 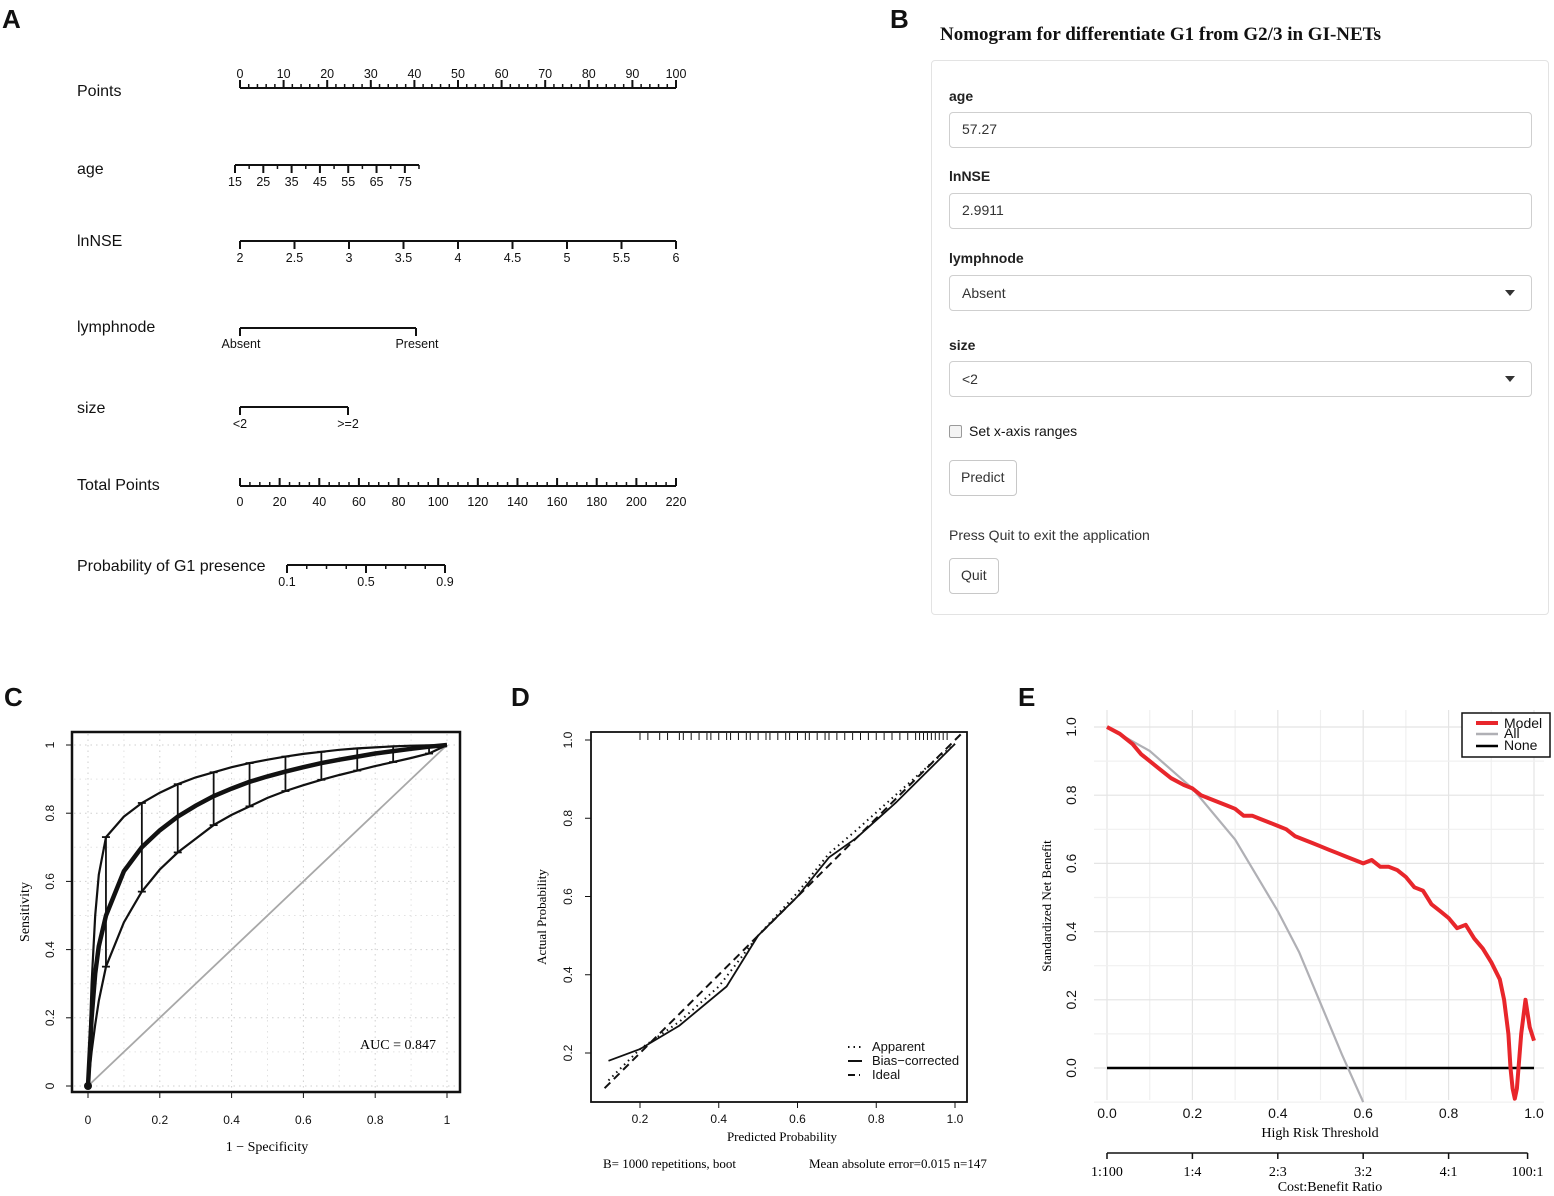 I want to click on nomogram-tick-label: 20, so click(x=327, y=74).